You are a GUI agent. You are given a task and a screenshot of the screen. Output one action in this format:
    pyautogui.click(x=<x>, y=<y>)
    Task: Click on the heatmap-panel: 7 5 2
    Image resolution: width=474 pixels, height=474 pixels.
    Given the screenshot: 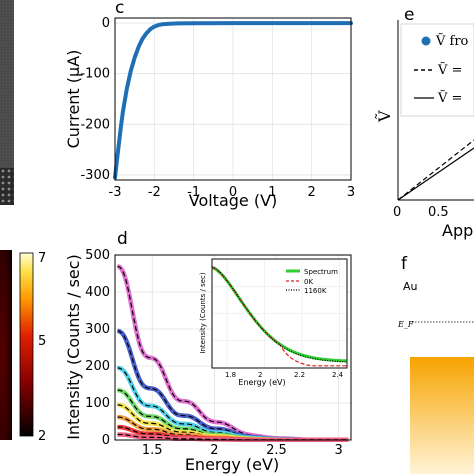 What is the action you would take?
    pyautogui.click(x=23, y=347)
    